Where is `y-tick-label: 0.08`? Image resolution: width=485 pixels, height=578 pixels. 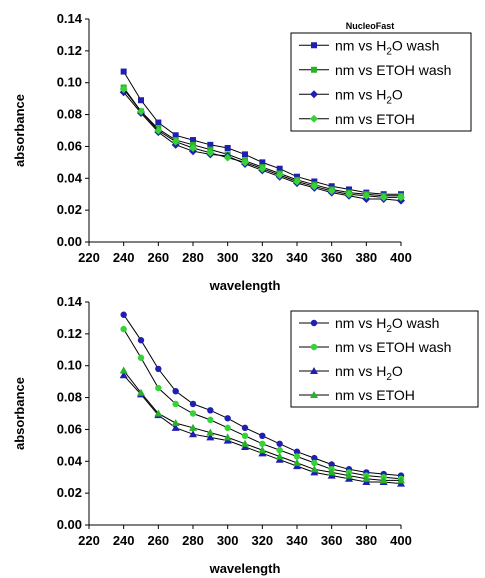 y-tick-label: 0.08 is located at coordinates (69, 114).